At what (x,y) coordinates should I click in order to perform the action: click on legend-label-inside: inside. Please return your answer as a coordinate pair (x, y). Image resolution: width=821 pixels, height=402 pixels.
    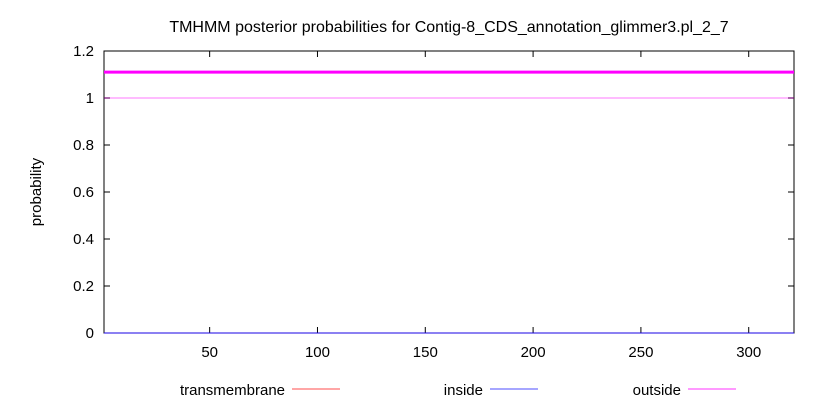
    Looking at the image, I should click on (463, 390).